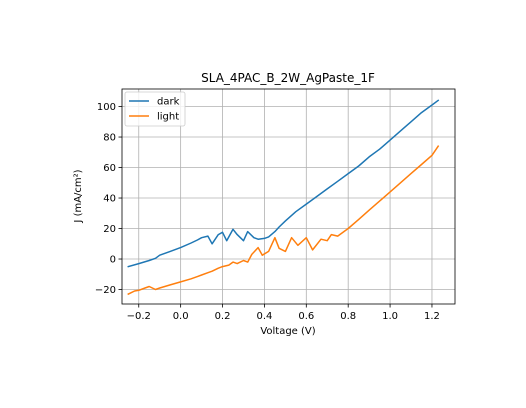 Image resolution: width=526 pixels, height=408 pixels. Describe the element at coordinates (109, 229) in the screenshot. I see `y-tick-label: 20` at that location.